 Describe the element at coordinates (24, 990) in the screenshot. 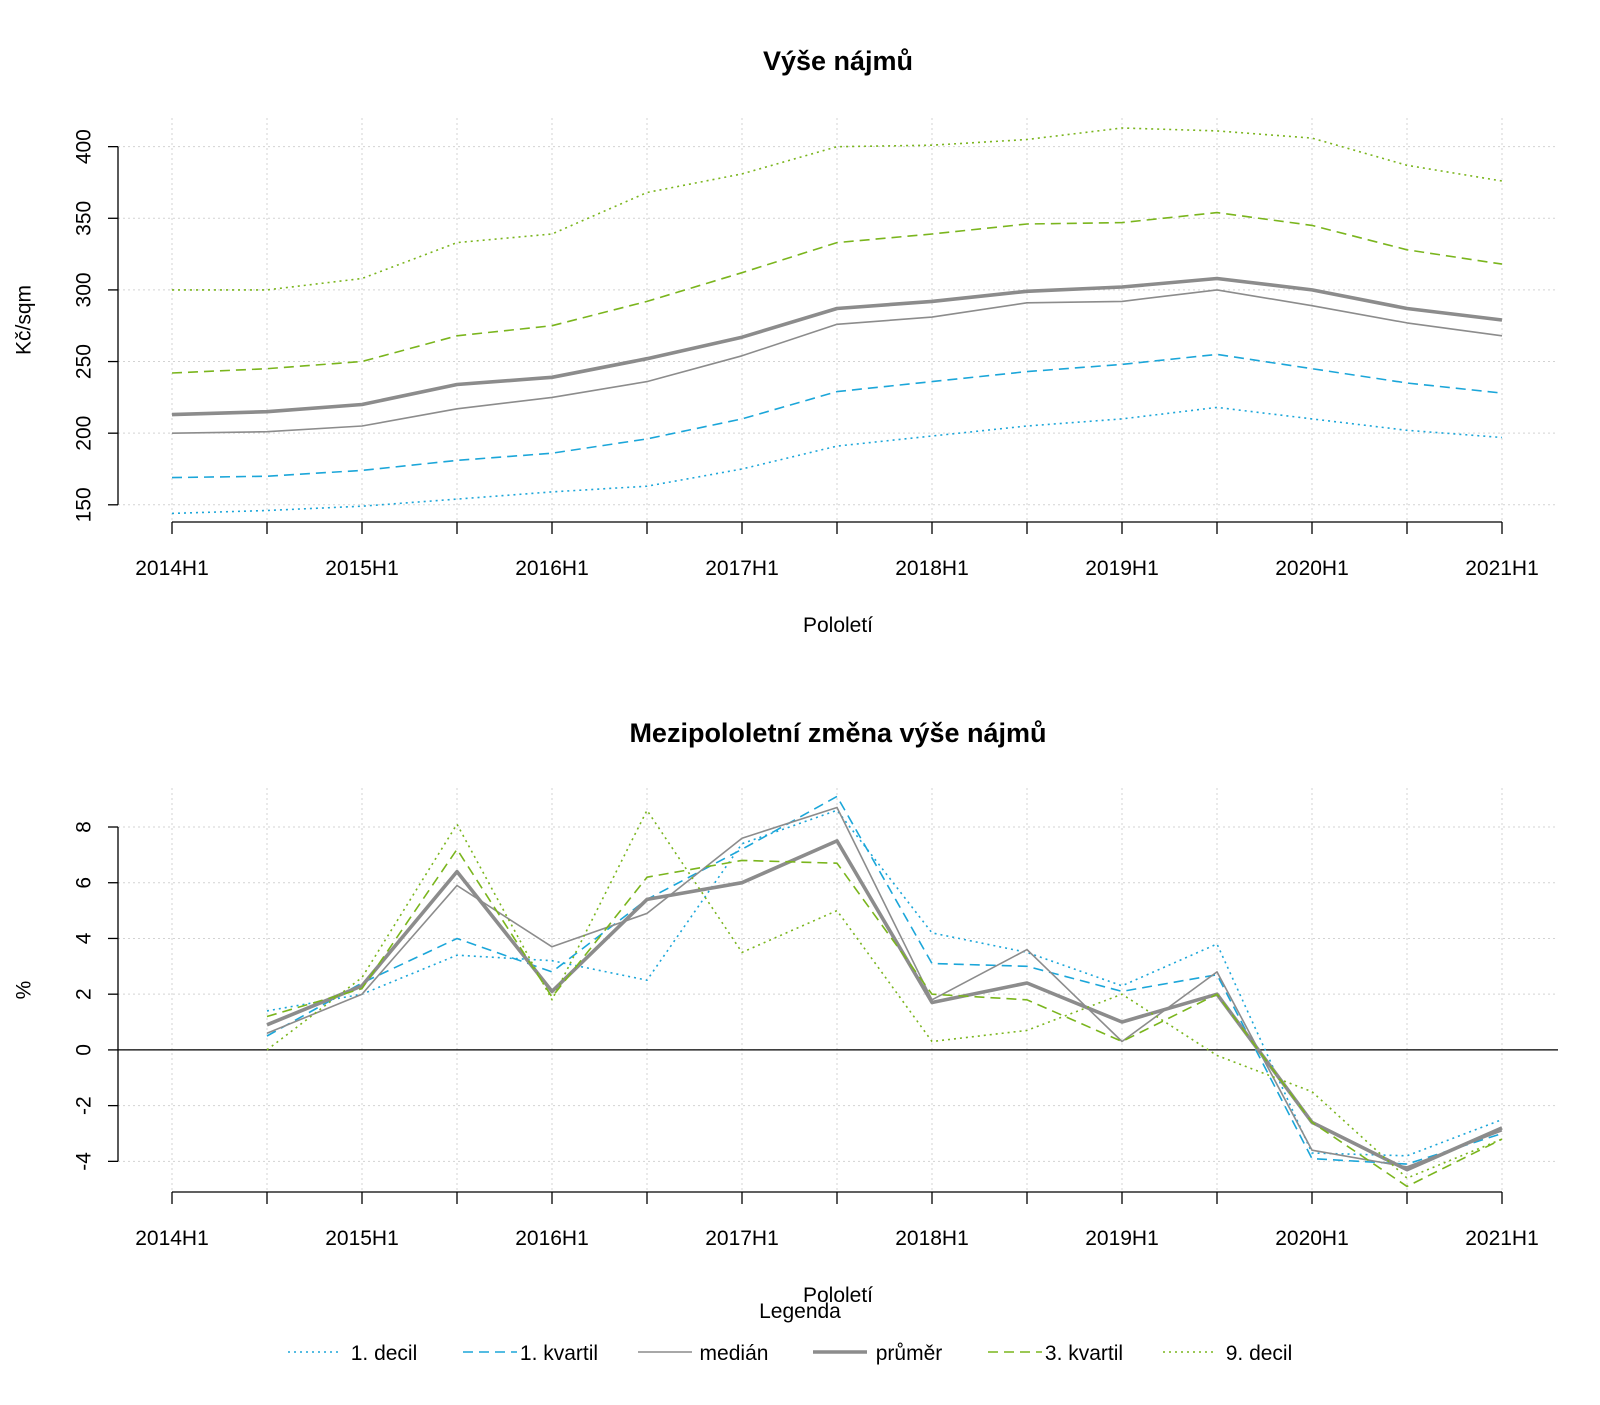

I see `y-axis-label: %` at that location.